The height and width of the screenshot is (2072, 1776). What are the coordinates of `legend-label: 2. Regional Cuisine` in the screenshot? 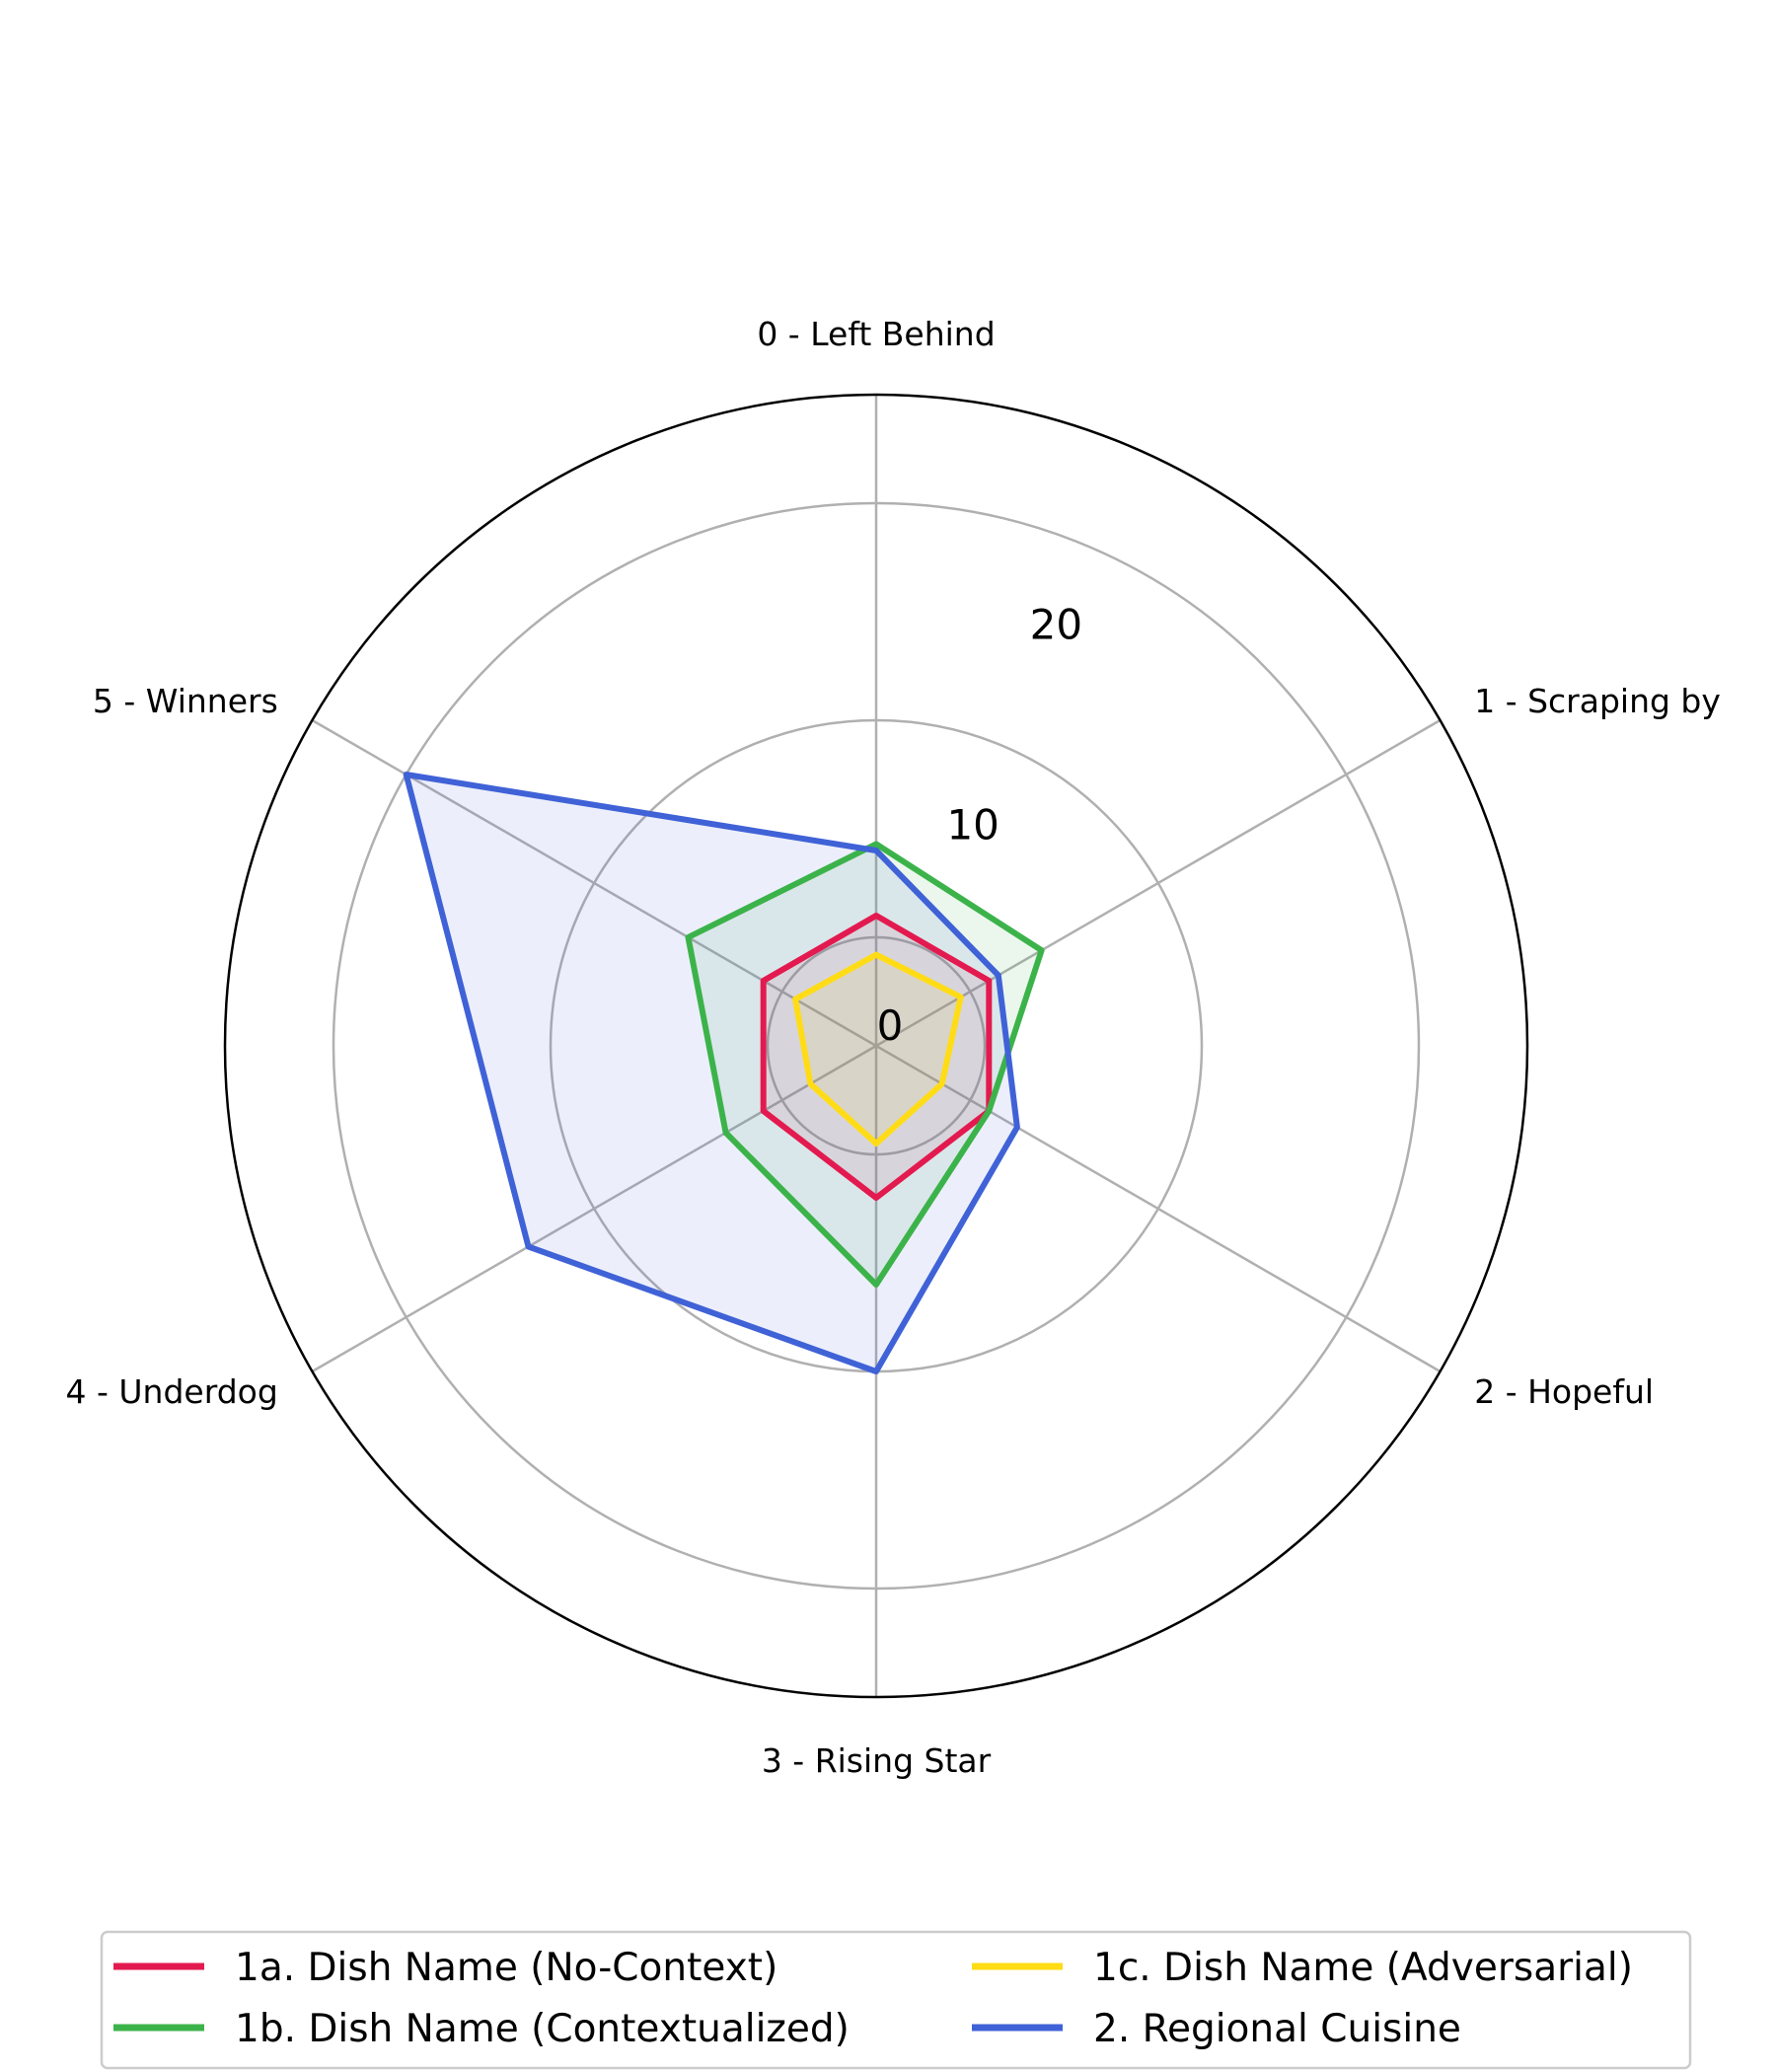 It's located at (1277, 2029).